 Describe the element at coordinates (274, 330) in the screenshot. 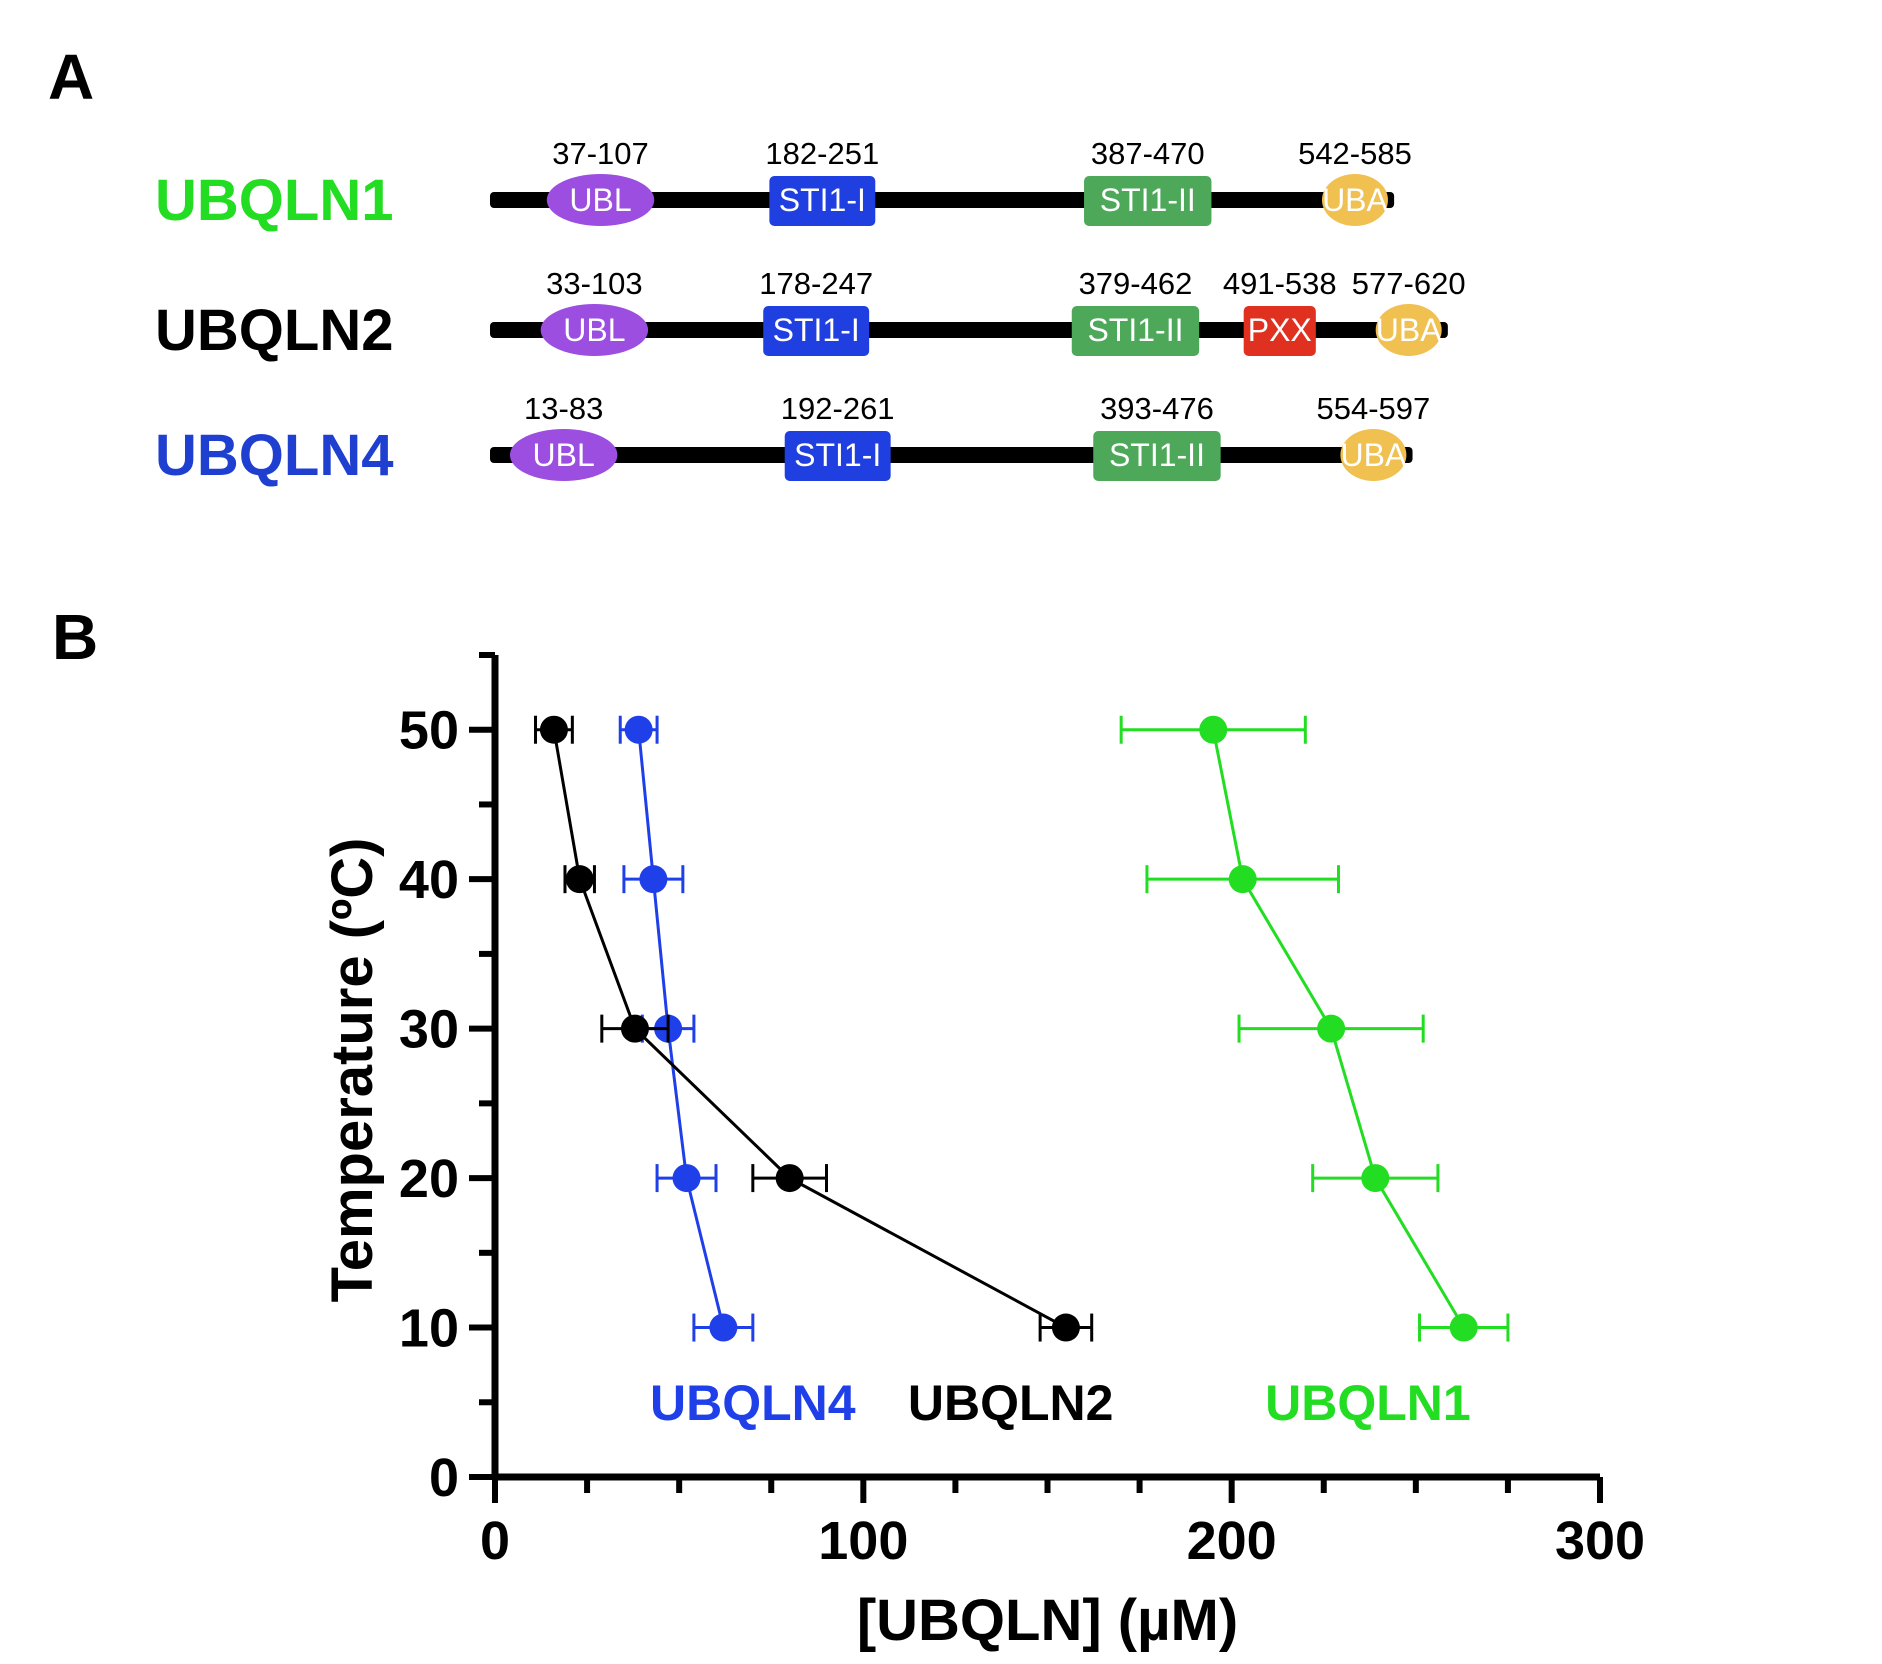

I see `protein-name: UBQLN2` at that location.